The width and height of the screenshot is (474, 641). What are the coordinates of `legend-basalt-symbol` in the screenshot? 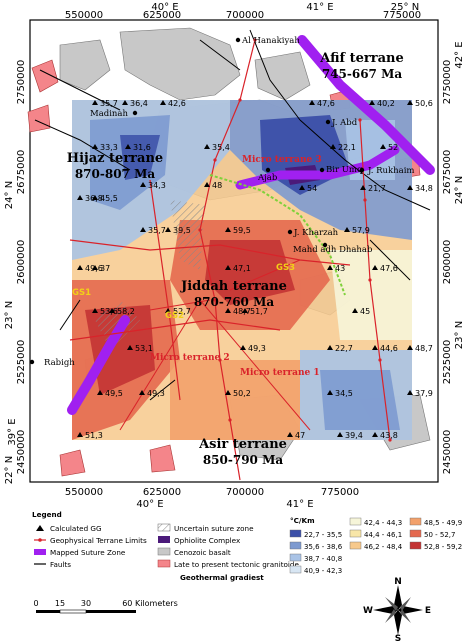 It's located at (164, 551).